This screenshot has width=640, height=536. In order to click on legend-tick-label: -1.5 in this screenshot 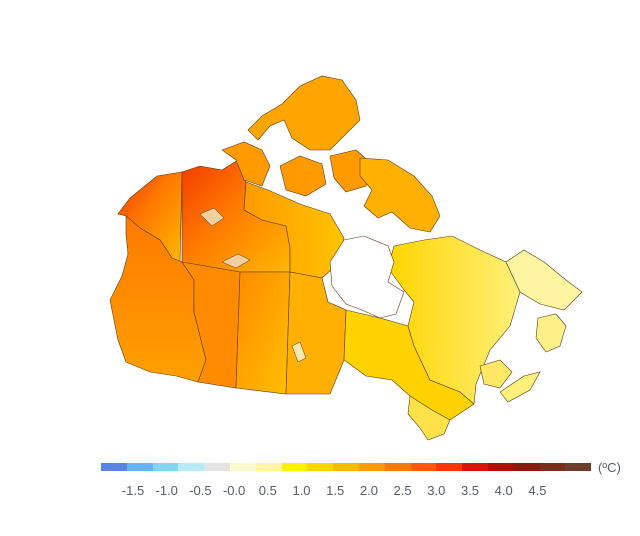, I will do `click(133, 490)`.